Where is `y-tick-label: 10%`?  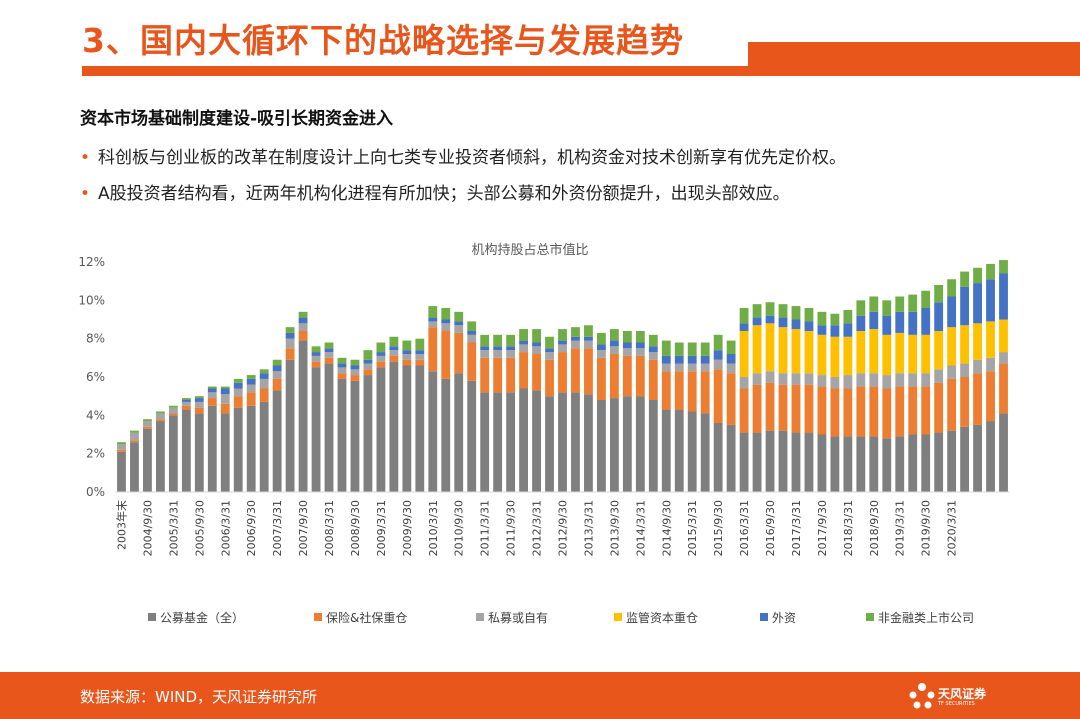 y-tick-label: 10% is located at coordinates (91, 300).